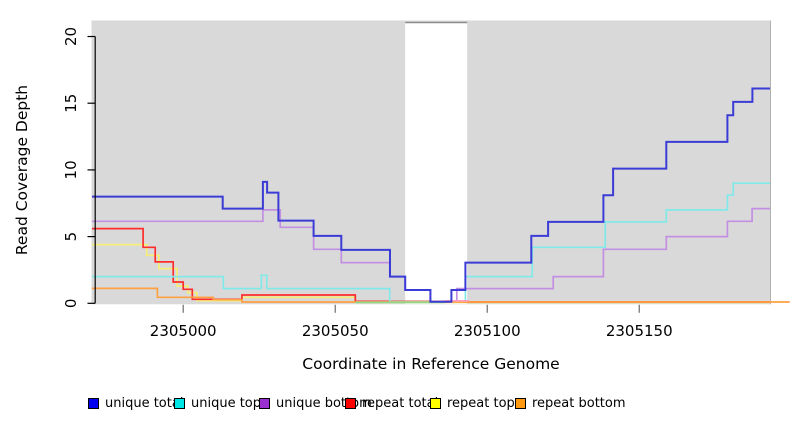 This screenshot has width=792, height=432. I want to click on legend-item-unique-total: unique total, so click(135, 403).